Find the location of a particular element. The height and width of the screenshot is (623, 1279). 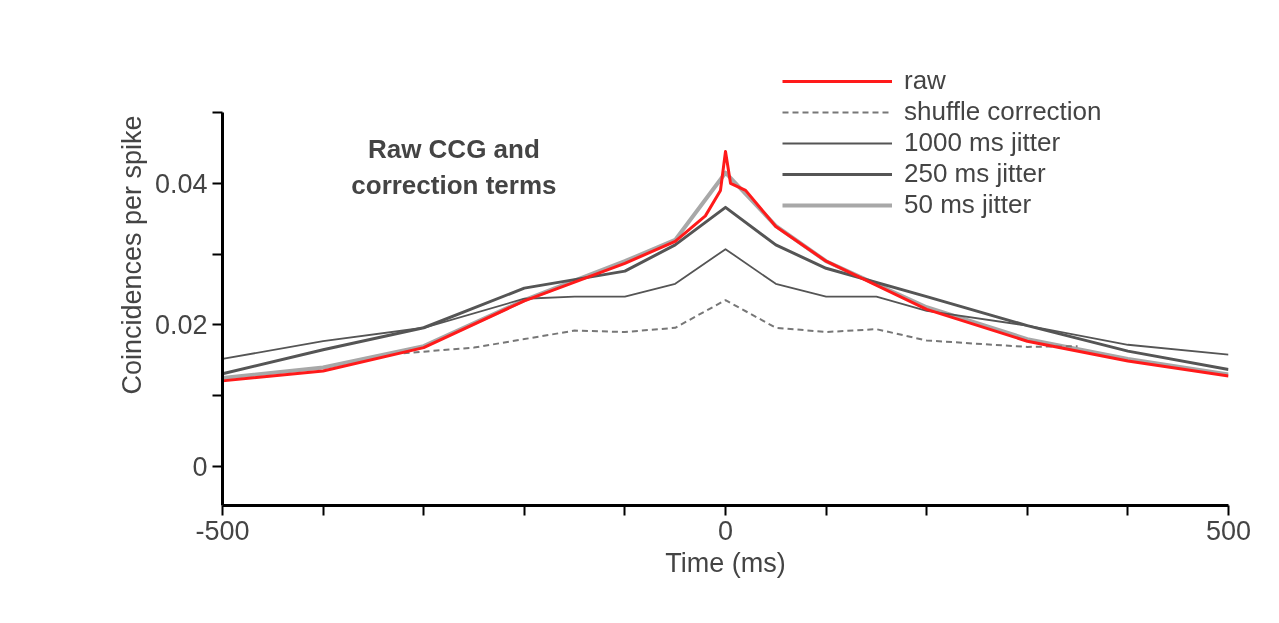

legend-label: 250 ms jitter is located at coordinates (975, 173).